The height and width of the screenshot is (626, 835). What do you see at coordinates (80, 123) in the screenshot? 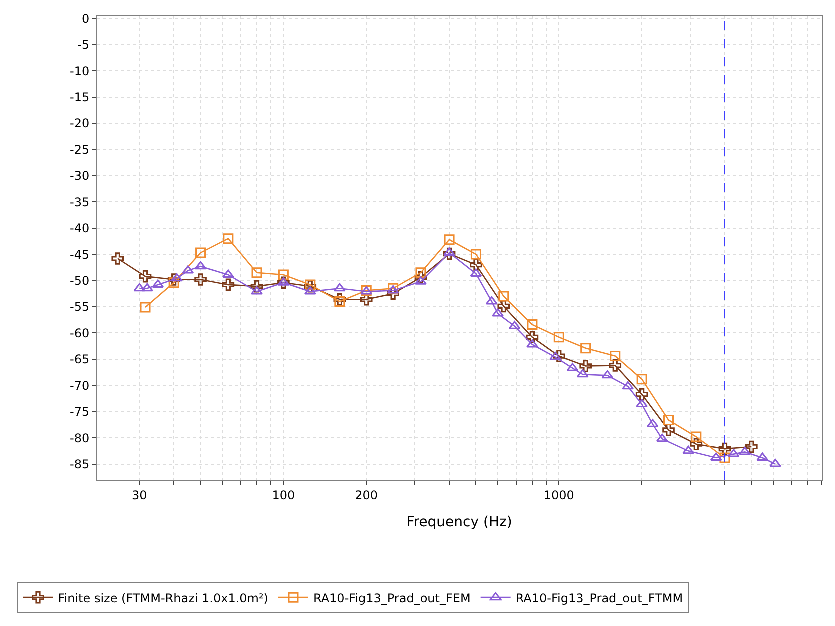
I see `y-tick-label: -20` at bounding box center [80, 123].